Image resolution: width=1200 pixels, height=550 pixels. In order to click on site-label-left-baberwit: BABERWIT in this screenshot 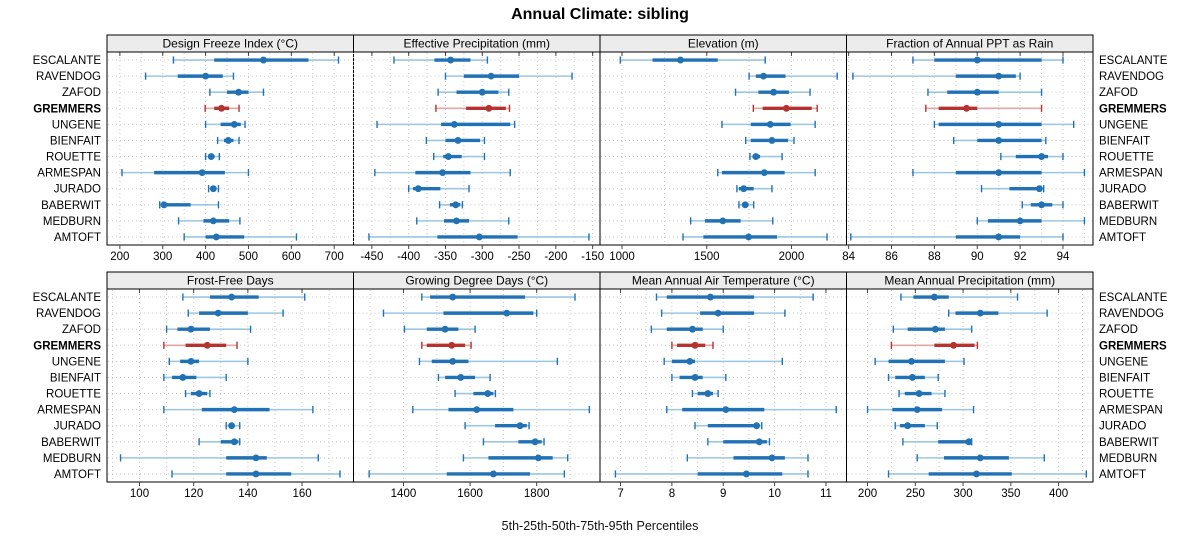, I will do `click(71, 206)`.